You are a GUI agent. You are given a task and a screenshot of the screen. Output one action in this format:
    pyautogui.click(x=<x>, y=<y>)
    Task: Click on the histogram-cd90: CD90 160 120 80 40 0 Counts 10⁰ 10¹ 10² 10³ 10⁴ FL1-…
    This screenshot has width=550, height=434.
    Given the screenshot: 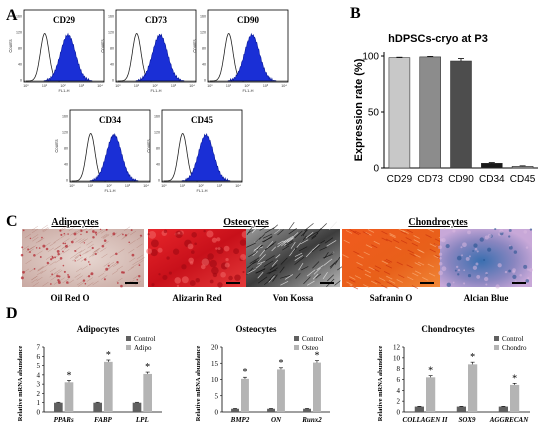 What is the action you would take?
    pyautogui.click(x=240, y=51)
    